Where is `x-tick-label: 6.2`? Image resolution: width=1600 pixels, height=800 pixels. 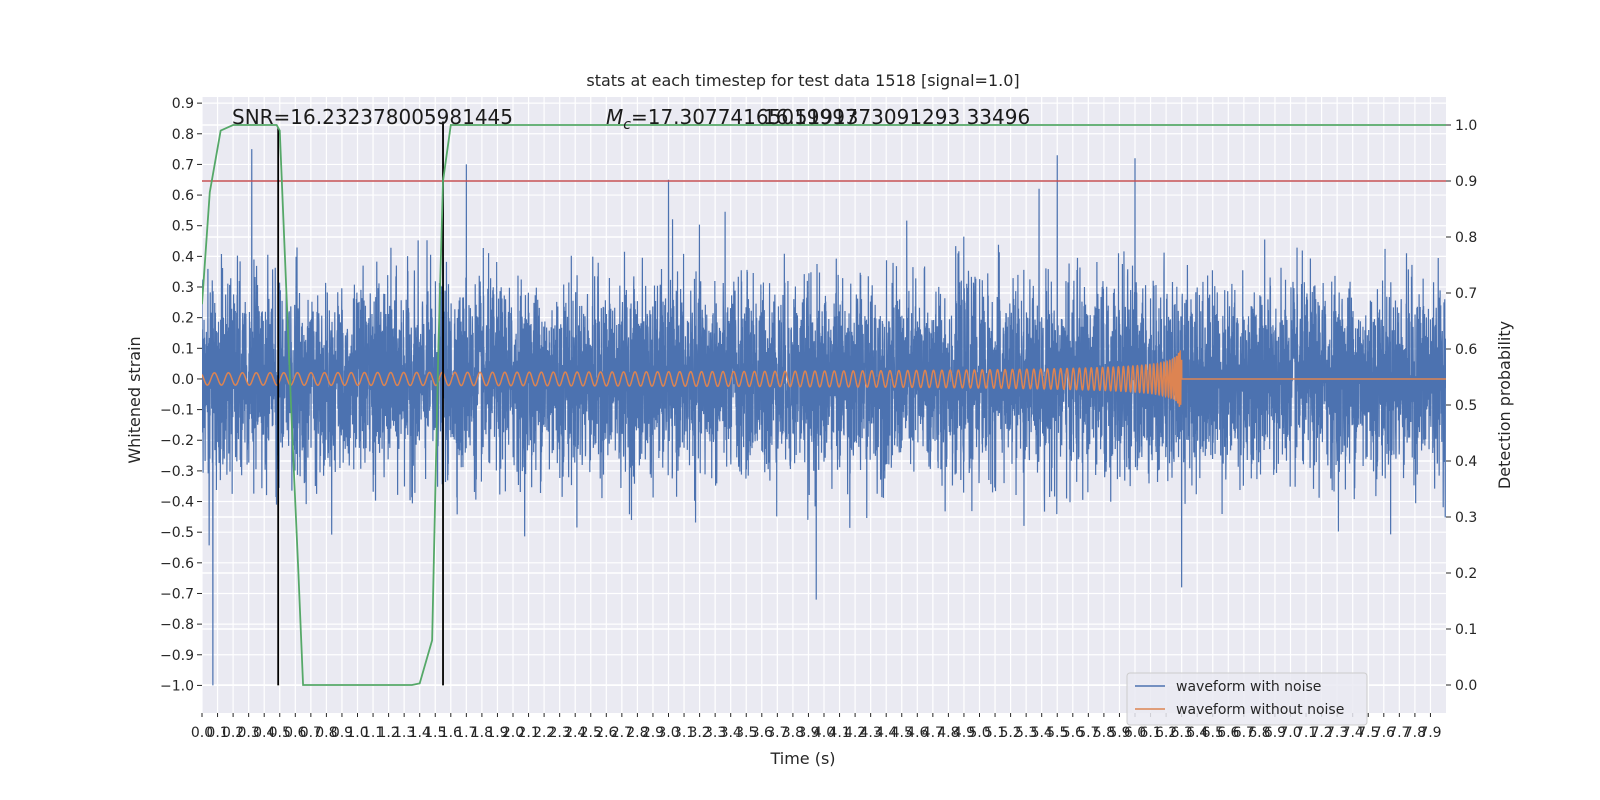 x-tick-label: 6.2 is located at coordinates (1166, 733).